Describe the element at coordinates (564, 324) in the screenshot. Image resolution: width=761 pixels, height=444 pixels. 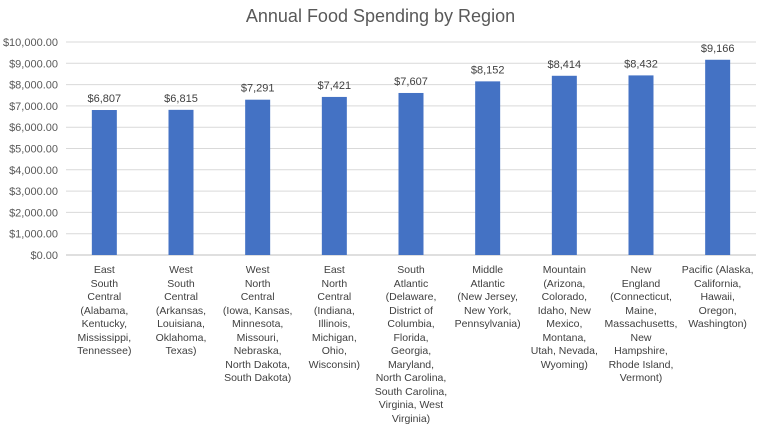
I see `x-tick-label-line: Mexico,` at that location.